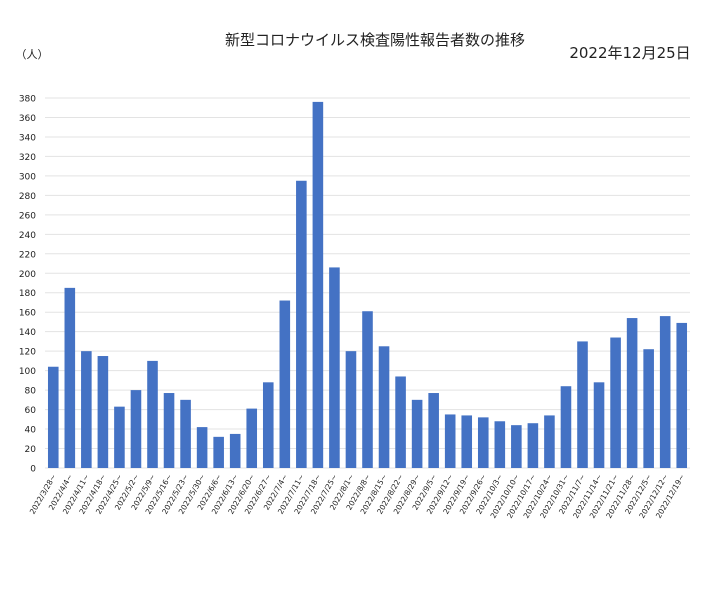  Describe the element at coordinates (27, 100) in the screenshot. I see `y-tick-label: 380` at that location.